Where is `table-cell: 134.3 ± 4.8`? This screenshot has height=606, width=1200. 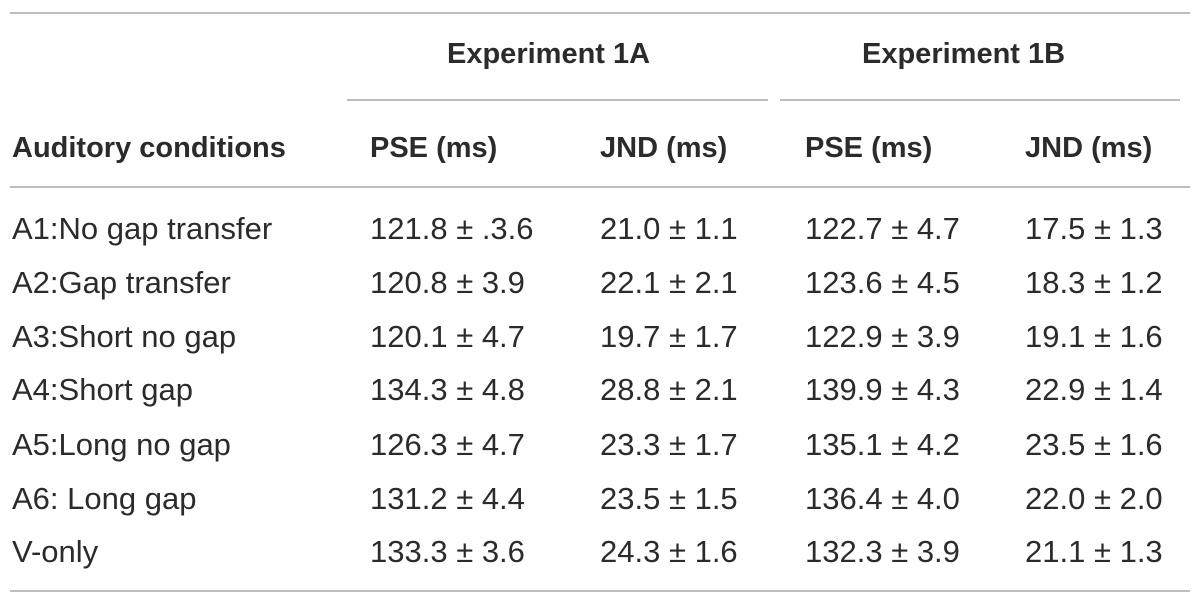
table-cell: 134.3 ± 4.8 is located at coordinates (447, 389).